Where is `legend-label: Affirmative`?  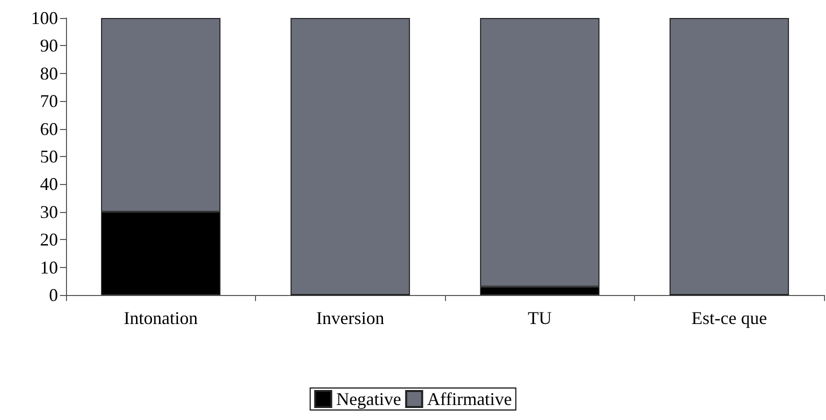
legend-label: Affirmative is located at coordinates (469, 399).